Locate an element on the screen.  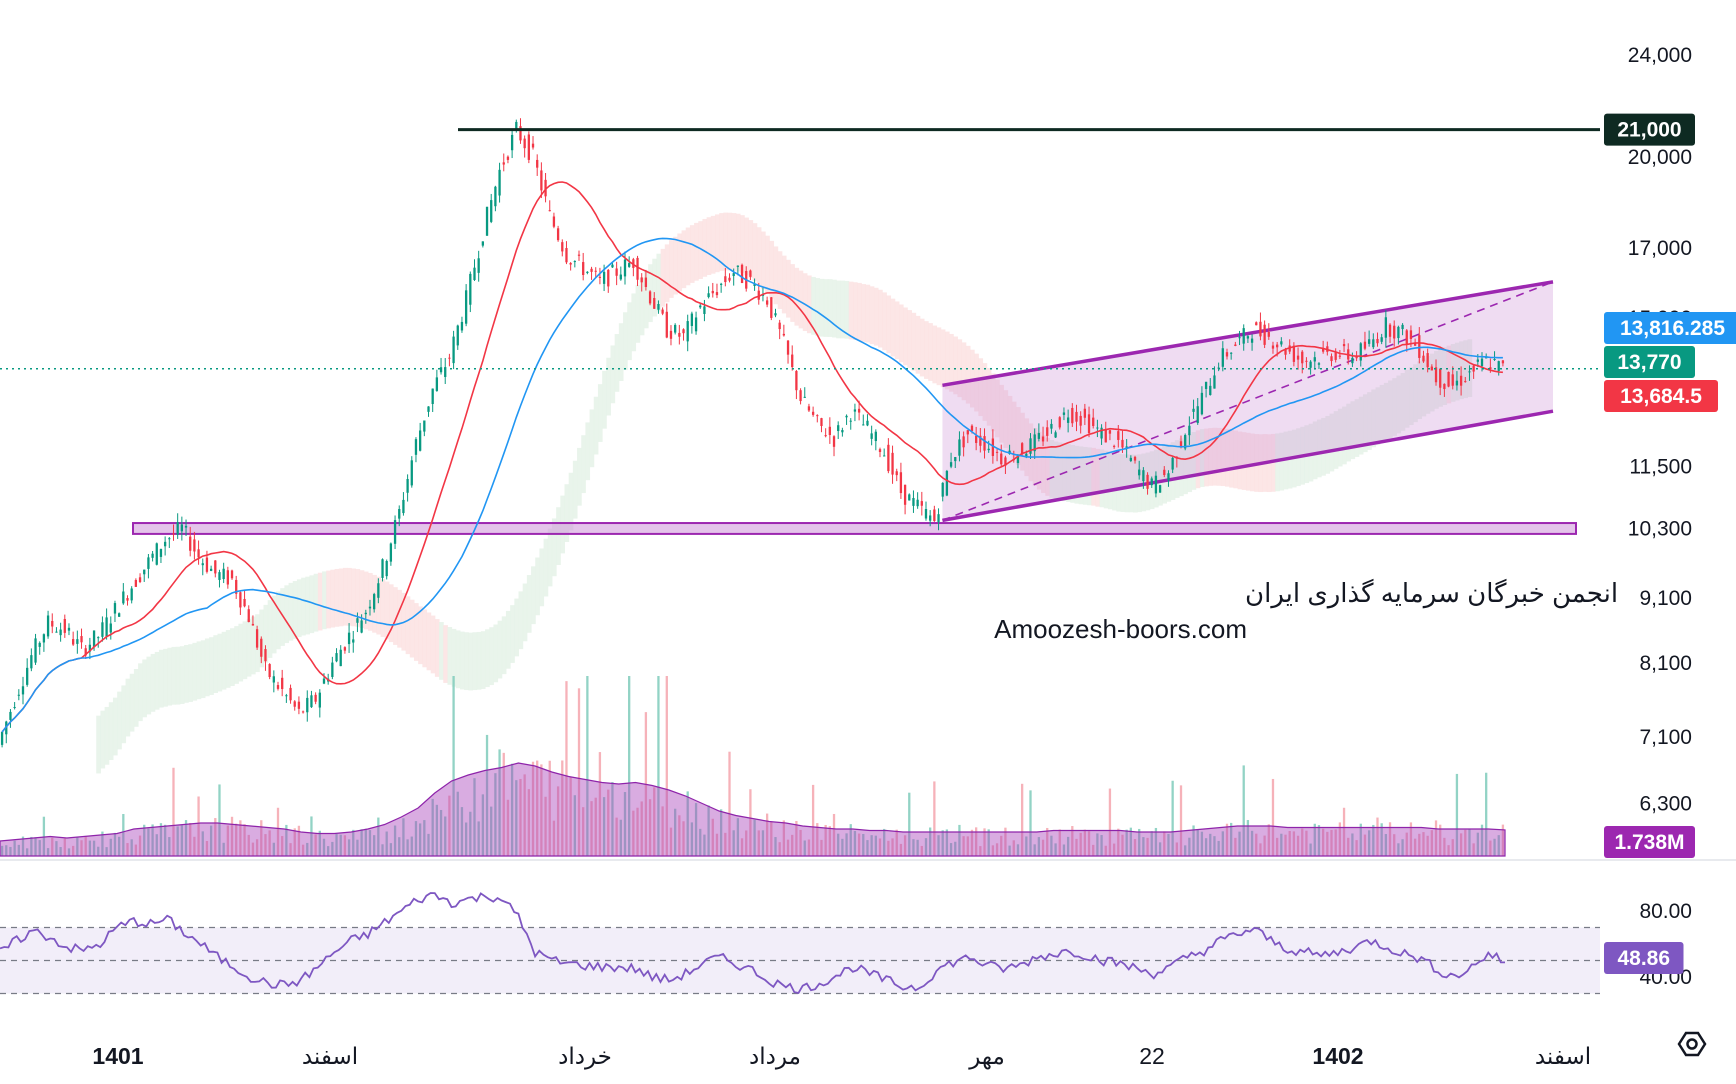
settings-icon is located at coordinates (1692, 1044).